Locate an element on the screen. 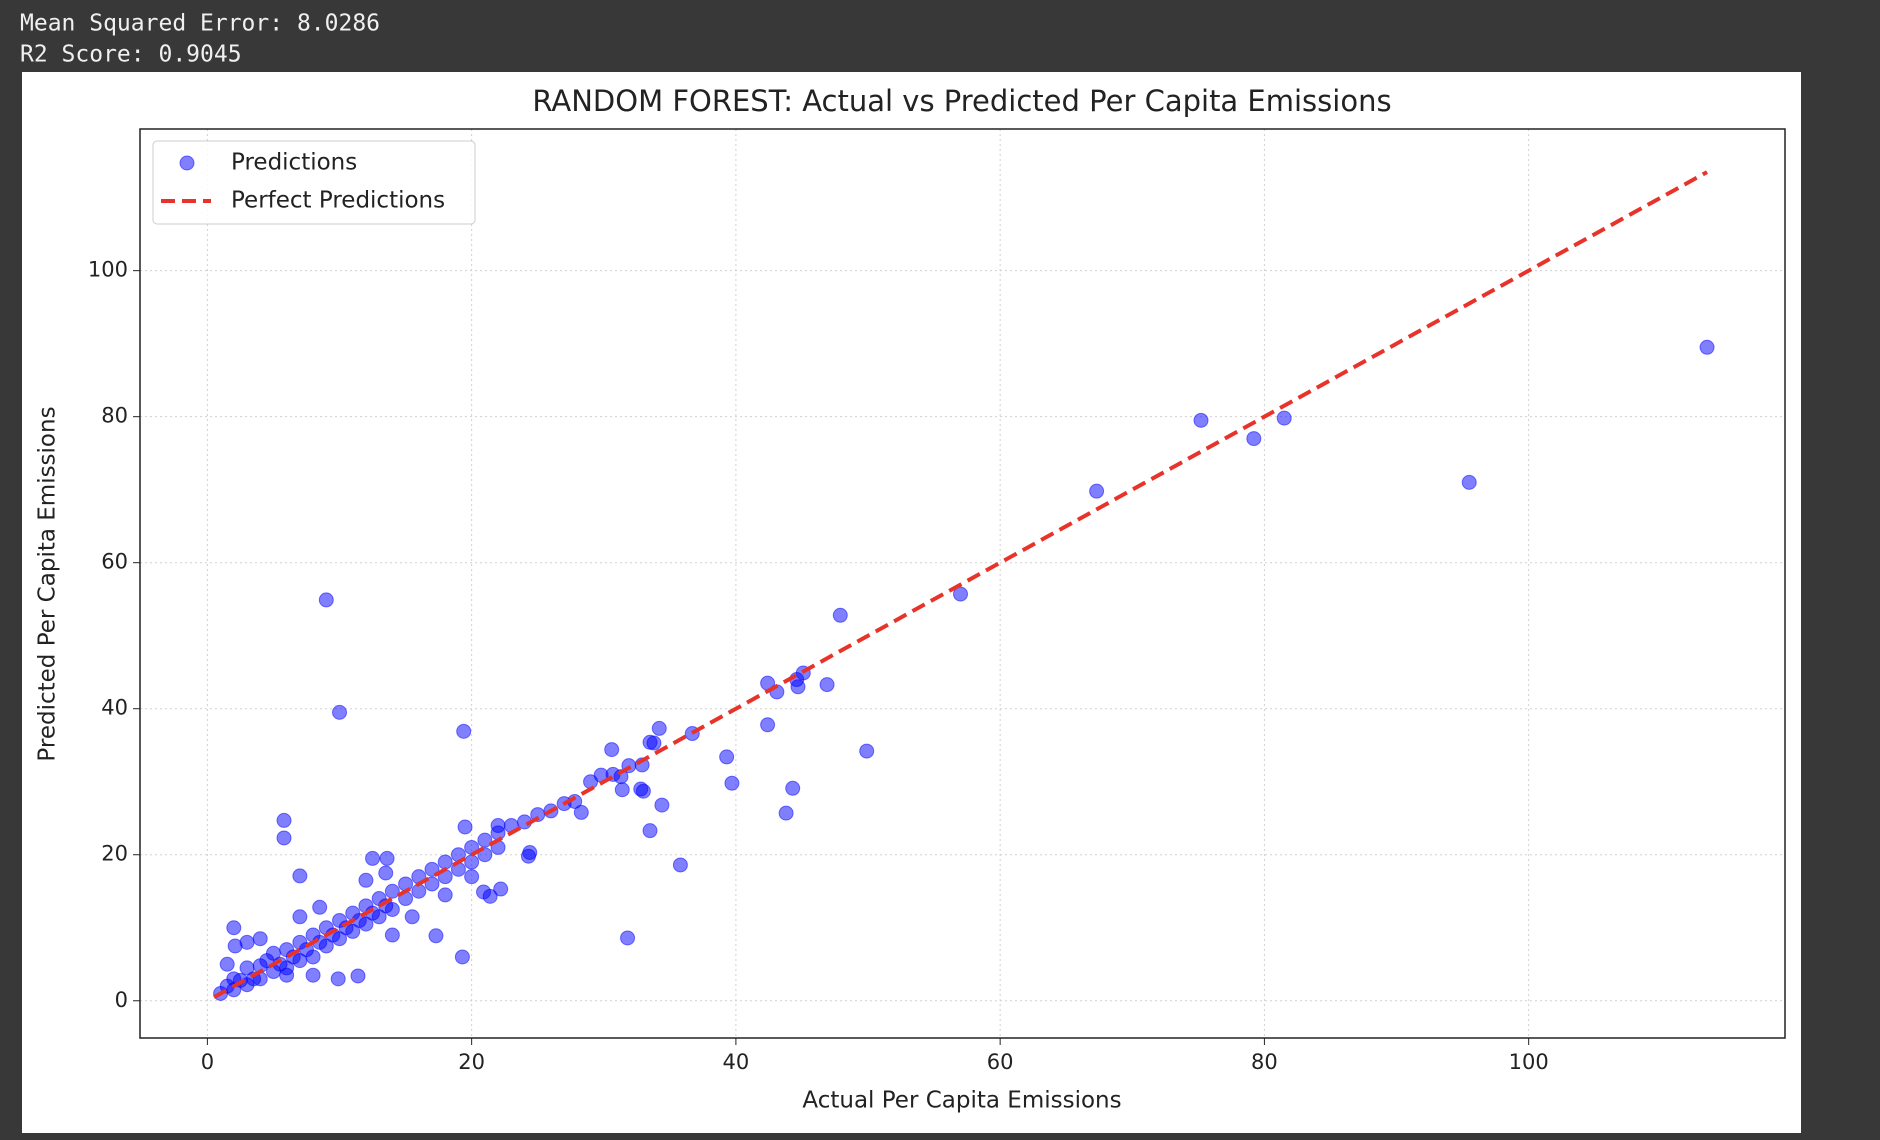 This screenshot has width=1880, height=1140. y-tick-label: 0 is located at coordinates (121, 1000).